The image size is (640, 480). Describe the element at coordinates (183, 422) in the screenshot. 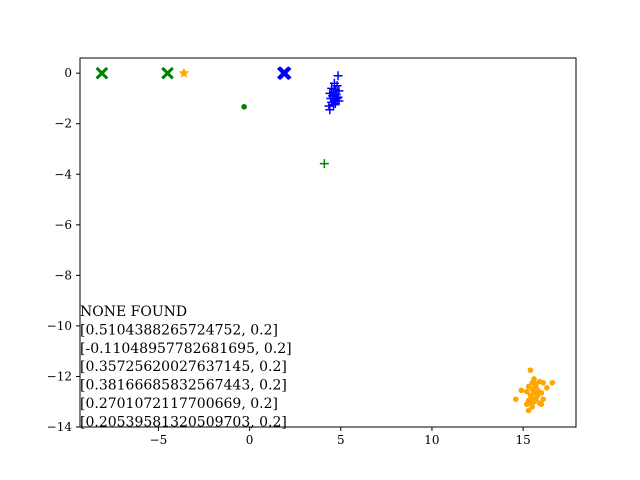

I see `annotation-line: [0.2053958132050970​3, 0.2]` at that location.